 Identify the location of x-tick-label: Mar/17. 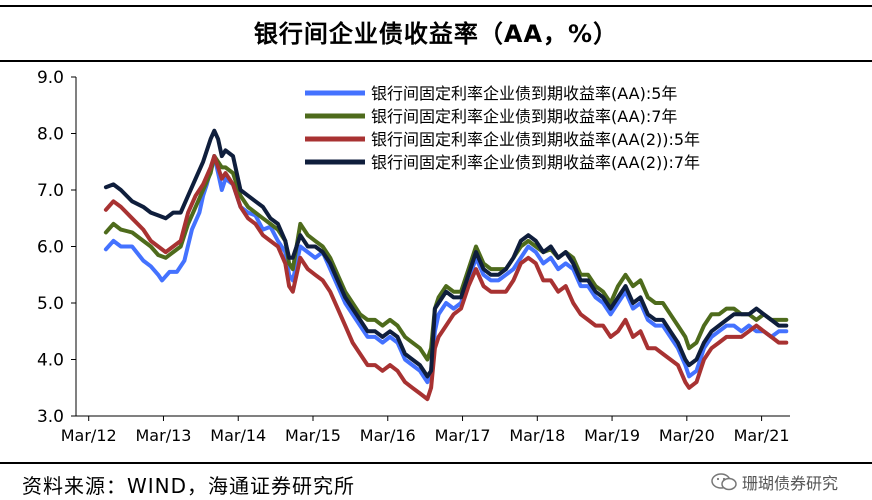
(463, 435).